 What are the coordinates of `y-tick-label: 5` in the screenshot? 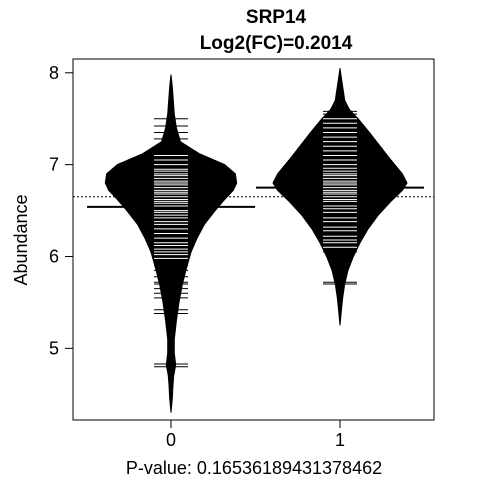 It's located at (54, 348).